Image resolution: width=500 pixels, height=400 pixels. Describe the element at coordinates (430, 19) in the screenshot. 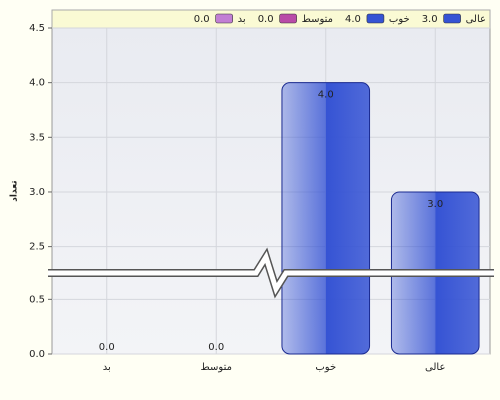

I see `legend-value: 3.0` at that location.